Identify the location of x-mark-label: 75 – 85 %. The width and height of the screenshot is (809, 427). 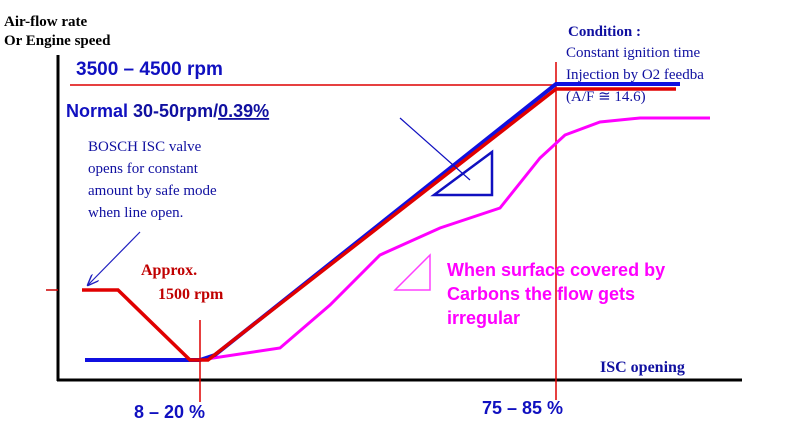
(522, 408).